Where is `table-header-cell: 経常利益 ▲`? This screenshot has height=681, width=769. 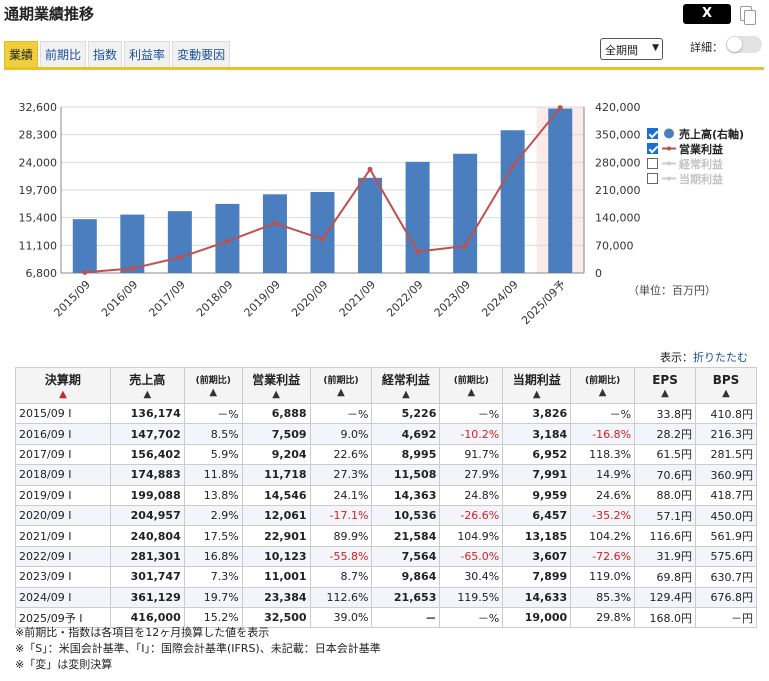 table-header-cell: 経常利益 ▲ is located at coordinates (406, 385).